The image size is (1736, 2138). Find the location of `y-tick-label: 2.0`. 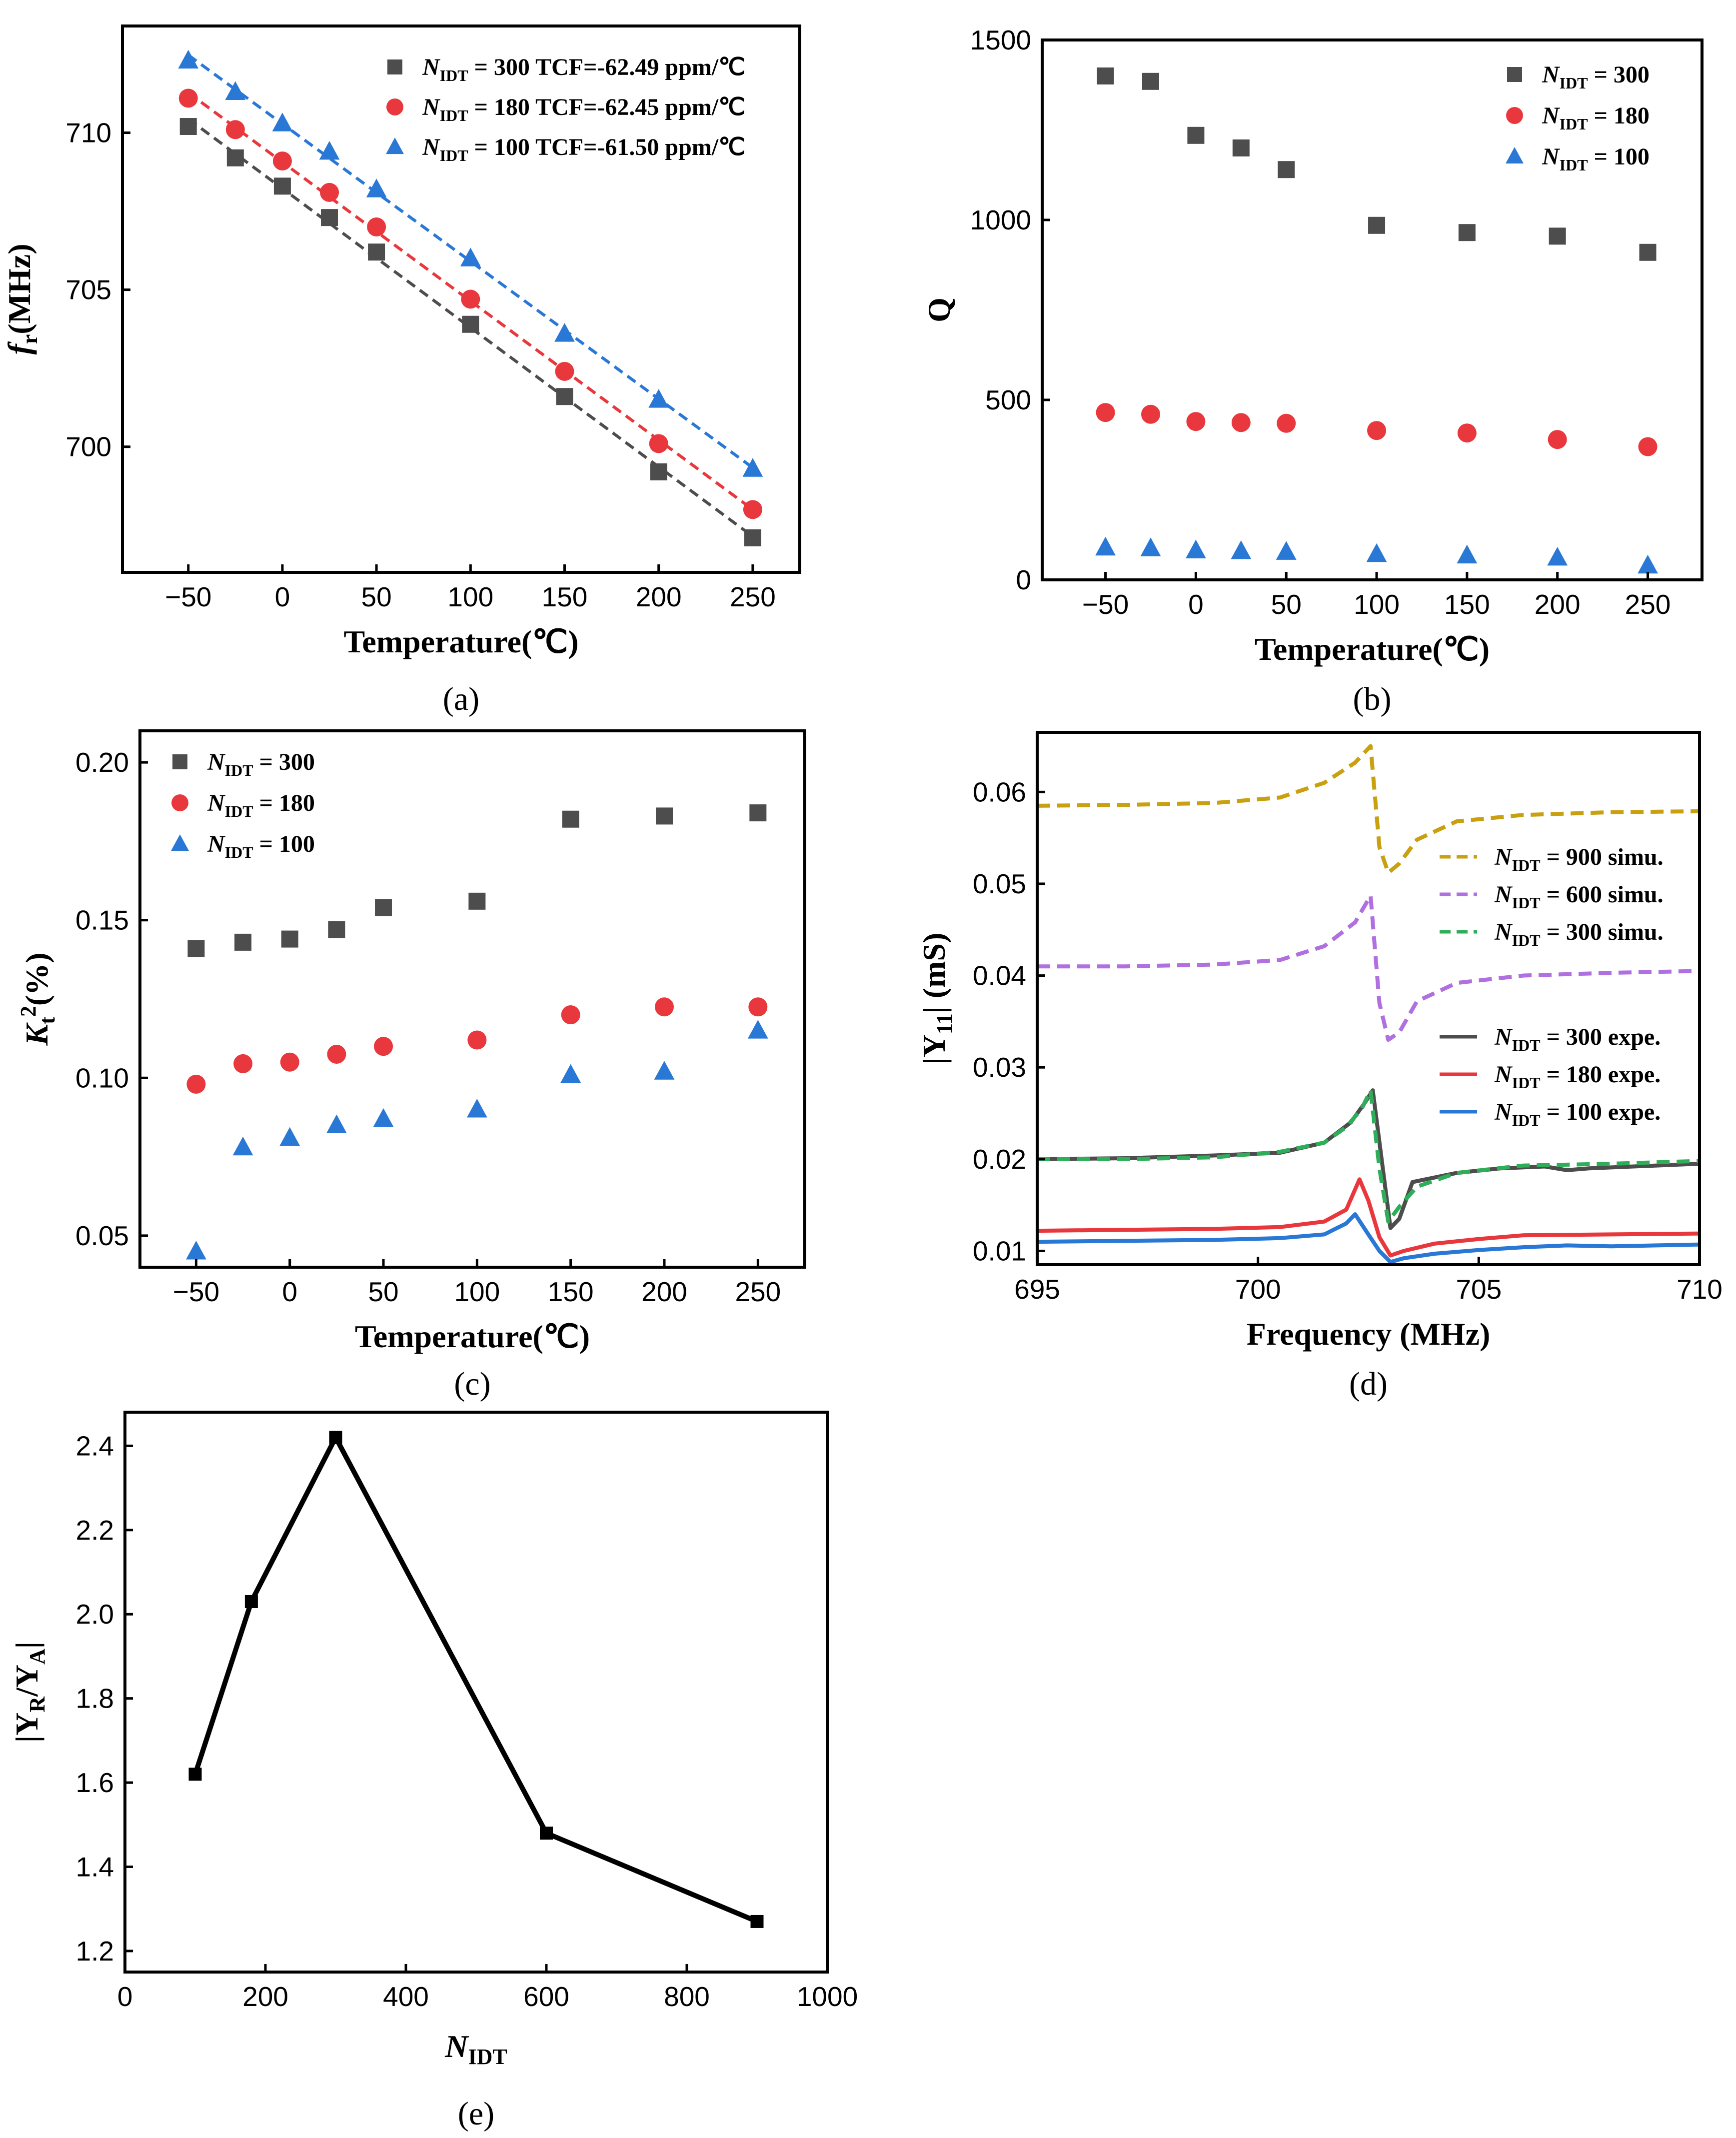

y-tick-label: 2.0 is located at coordinates (95, 1614).